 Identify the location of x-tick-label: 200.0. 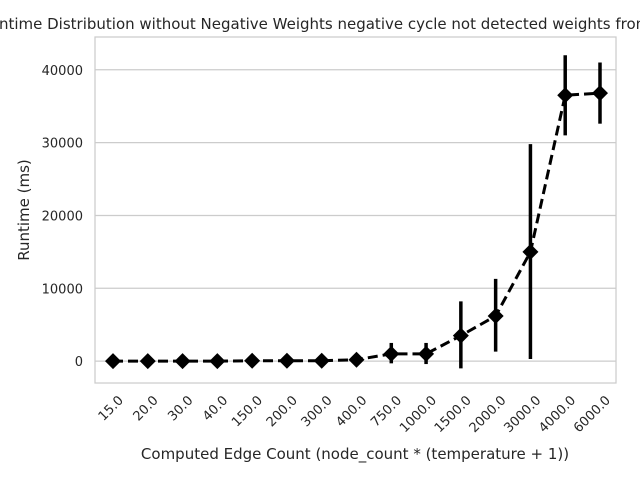
(282, 411).